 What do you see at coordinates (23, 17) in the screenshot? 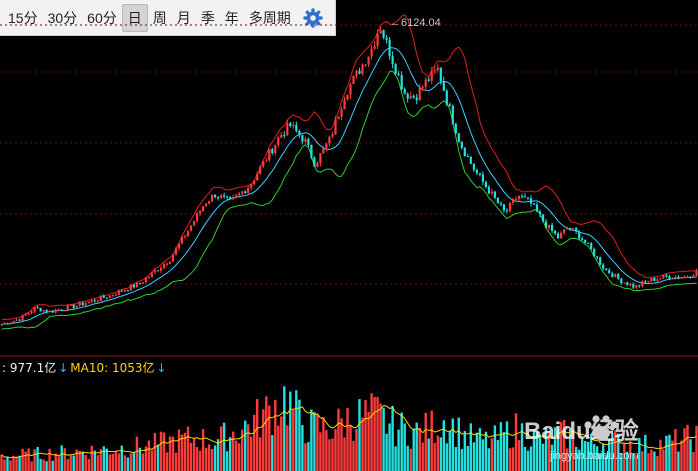
I see `period-tab: 15分` at bounding box center [23, 17].